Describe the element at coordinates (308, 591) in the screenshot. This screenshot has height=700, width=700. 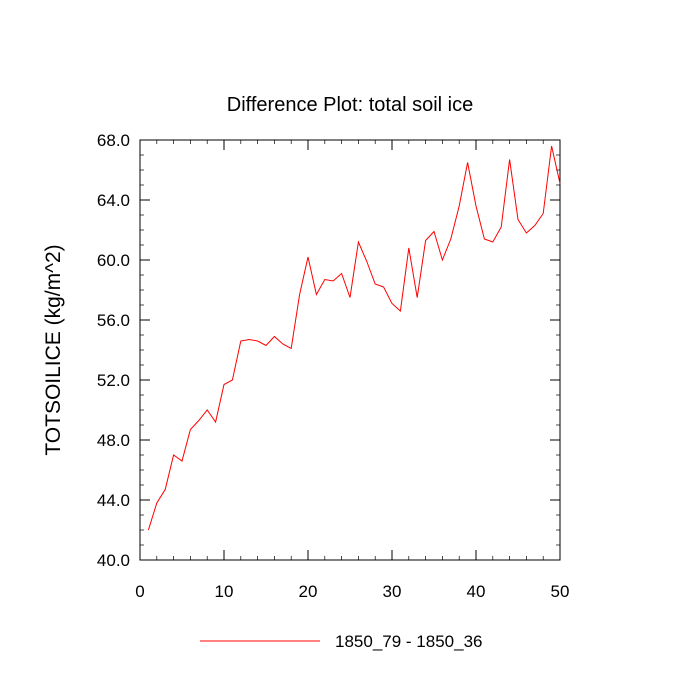
I see `x-tick-label: 20` at that location.